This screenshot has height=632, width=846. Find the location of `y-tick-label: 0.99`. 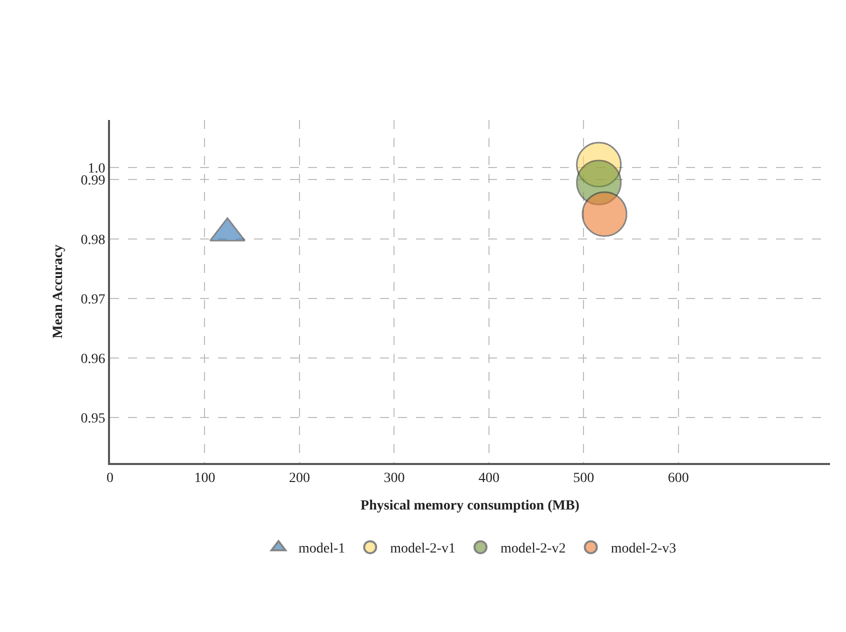

y-tick-label: 0.99 is located at coordinates (93, 180).